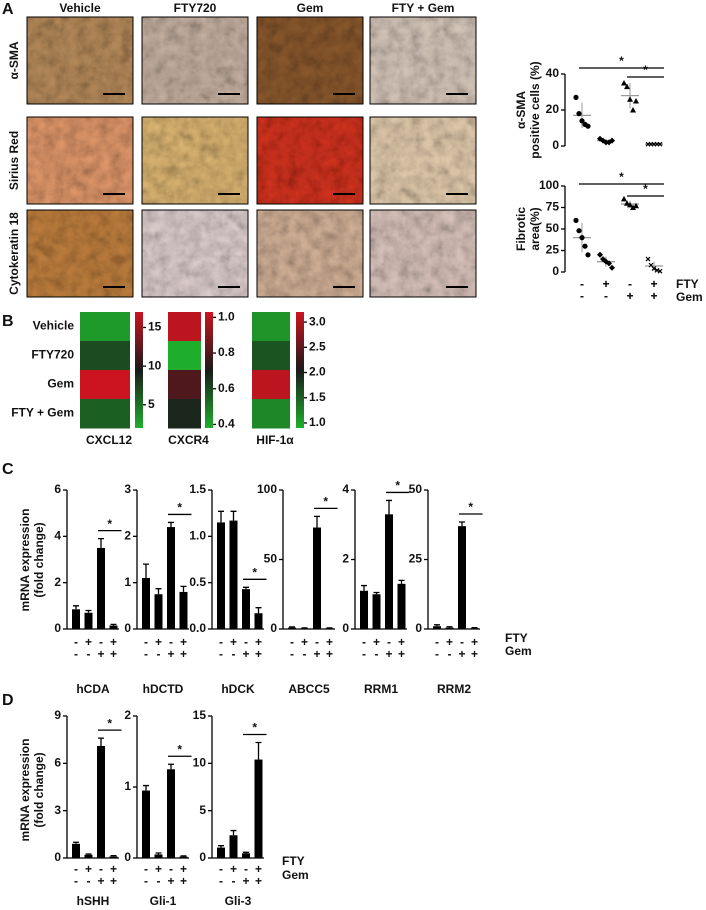  I want to click on y-tick-label: 10, so click(200, 763).